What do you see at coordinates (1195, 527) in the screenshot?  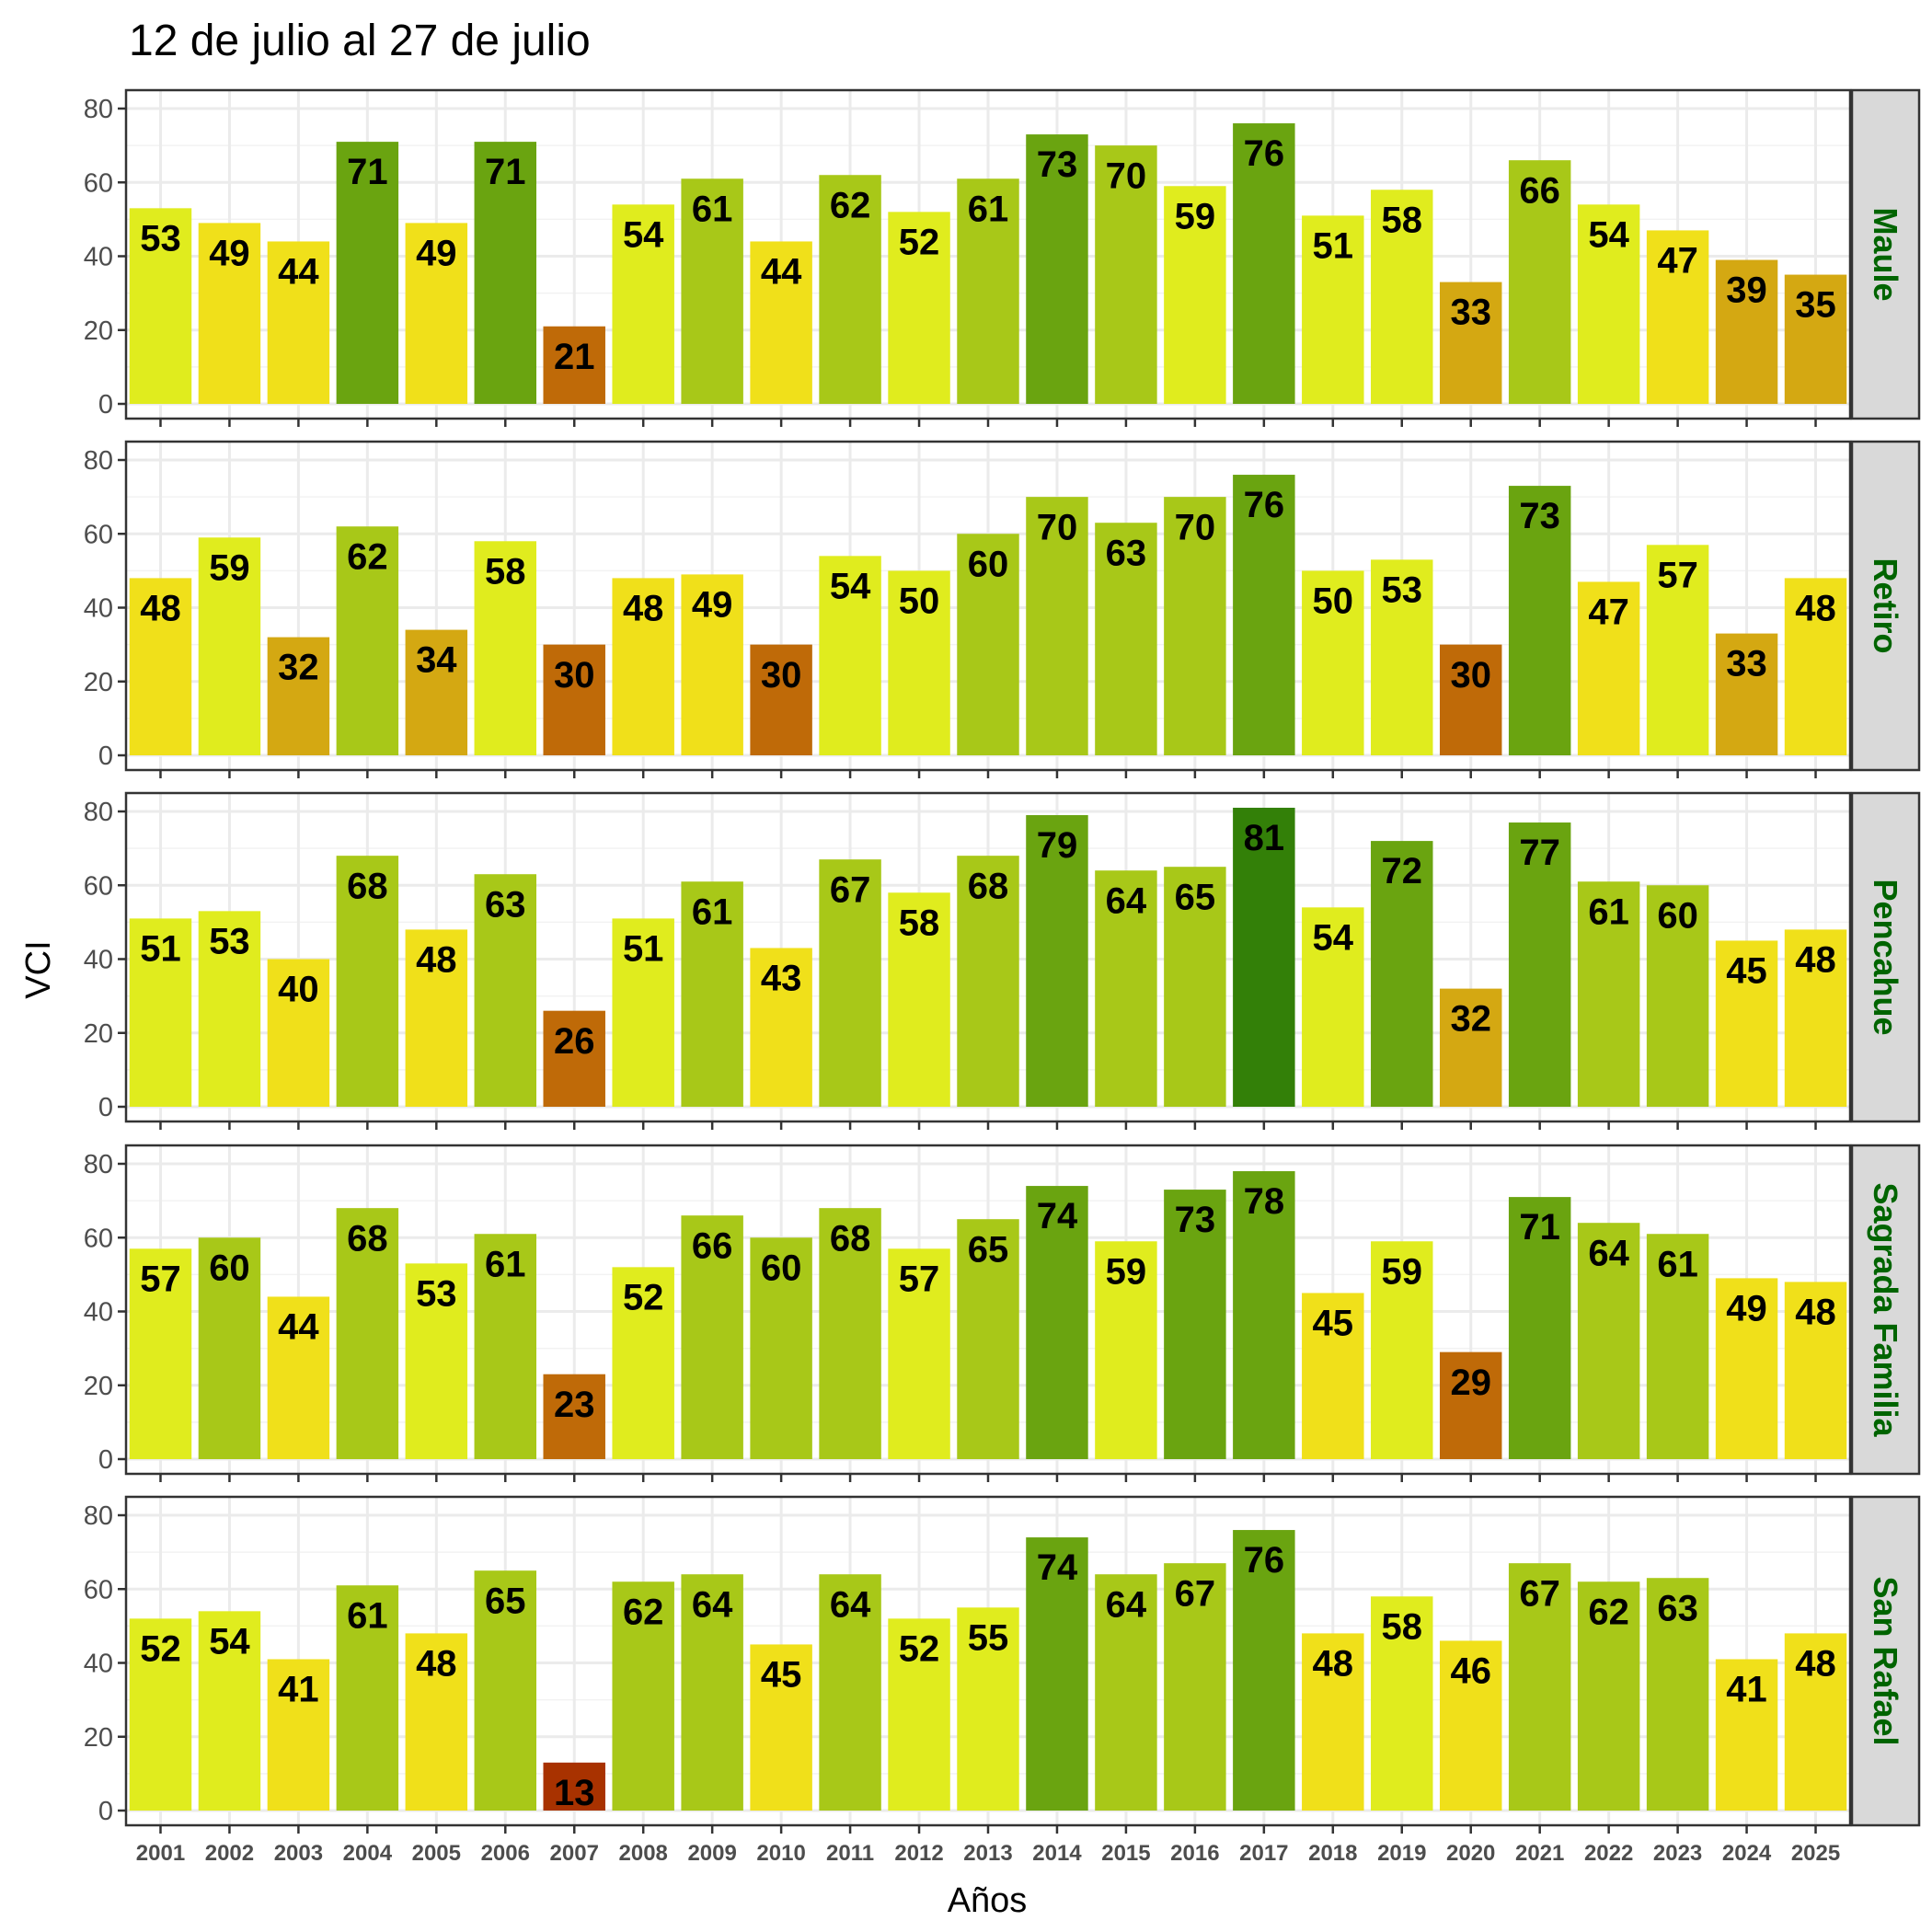 I see `data-label: 70` at bounding box center [1195, 527].